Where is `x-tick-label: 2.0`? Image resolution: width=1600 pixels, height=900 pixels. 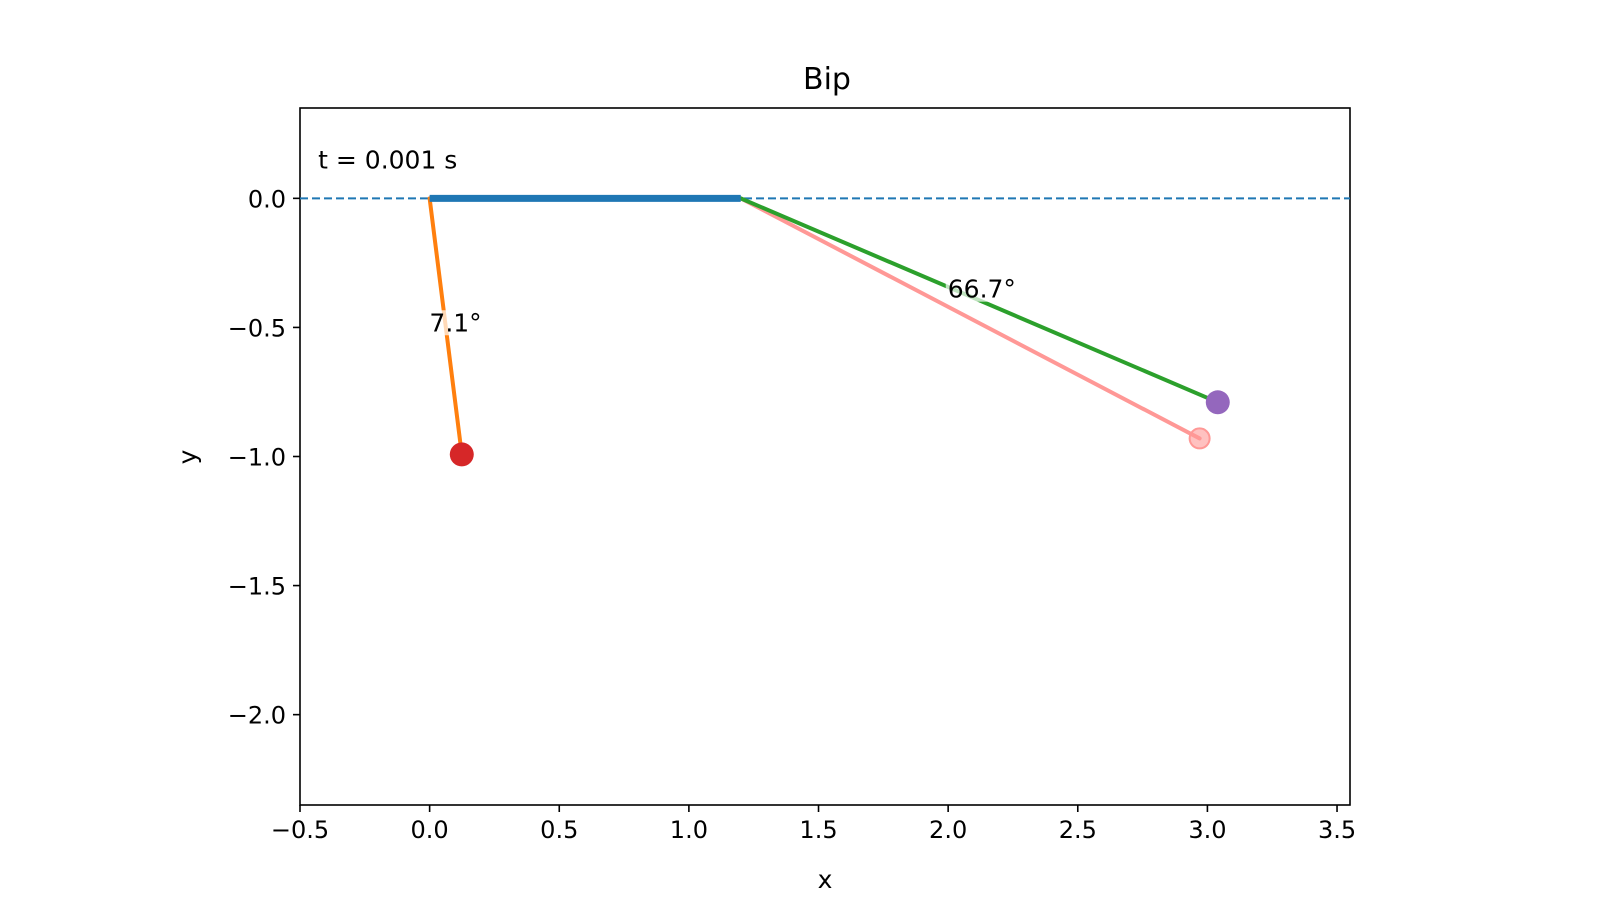
x-tick-label: 2.0 is located at coordinates (948, 830).